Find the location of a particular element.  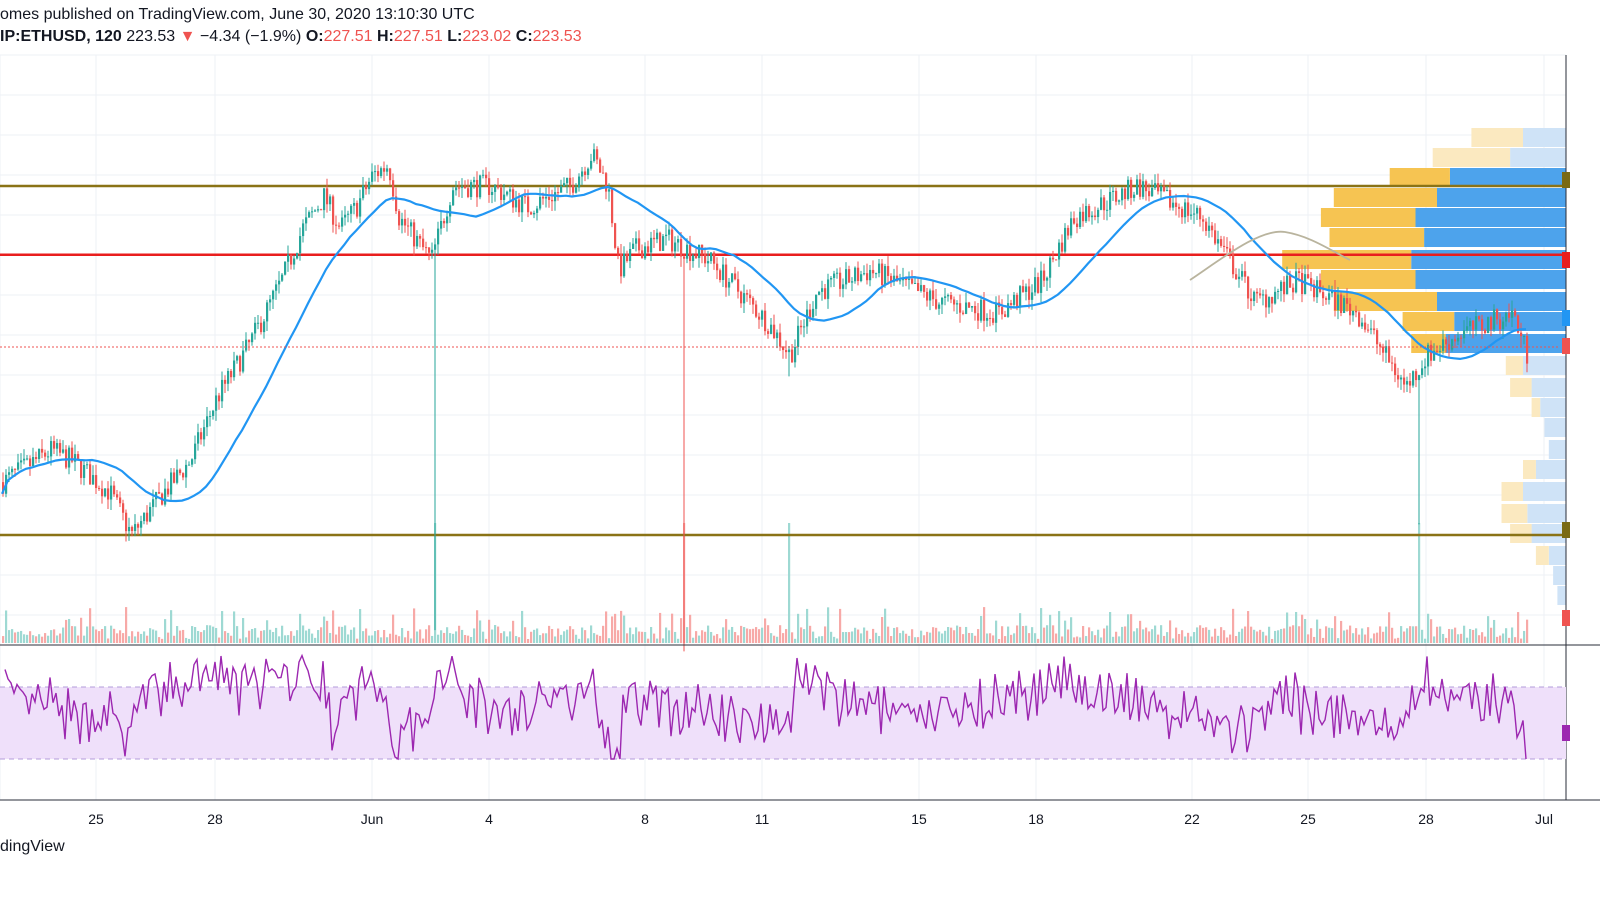

symbol-label: IP:ETHUSD, 120 is located at coordinates (61, 36).